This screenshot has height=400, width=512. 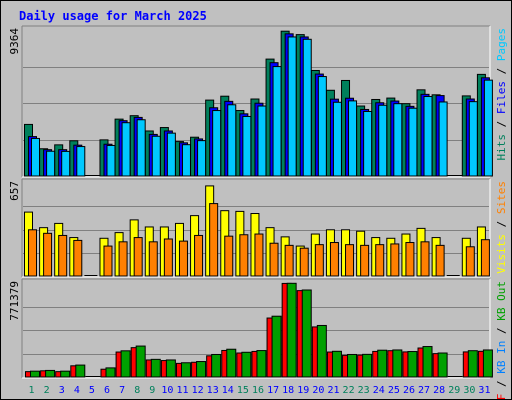 I want to click on legend-kbytes: KB F / KB In / KB Out, so click(x=501, y=340).